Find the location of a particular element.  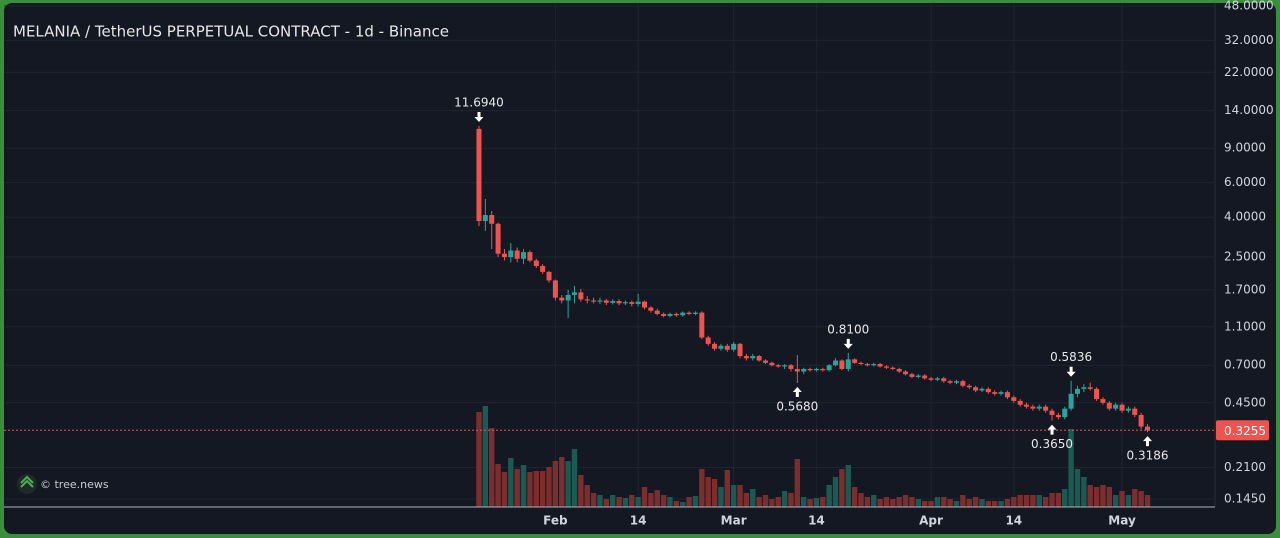

annotation-arrow is located at coordinates (797, 391).